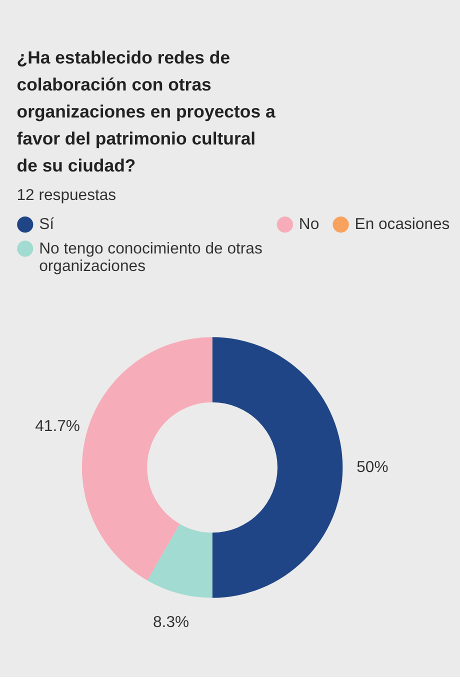 Image resolution: width=460 pixels, height=685 pixels. Describe the element at coordinates (150, 257) in the screenshot. I see `legend-label: No tengo conocimiento de otras organizaciones` at that location.